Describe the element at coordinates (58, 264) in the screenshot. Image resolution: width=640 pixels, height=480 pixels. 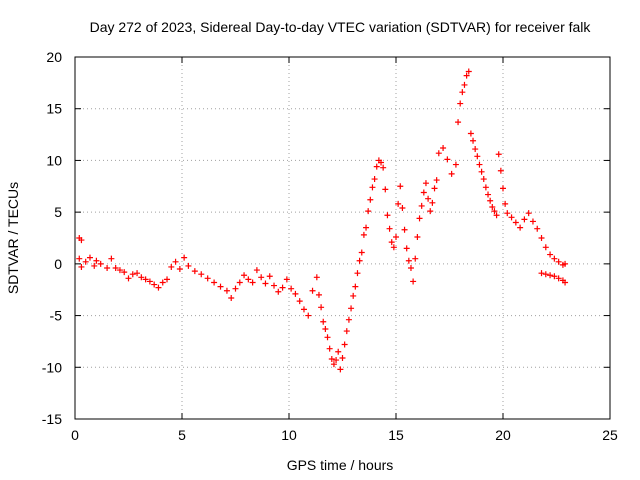
I see `y-tick-label: 0` at that location.